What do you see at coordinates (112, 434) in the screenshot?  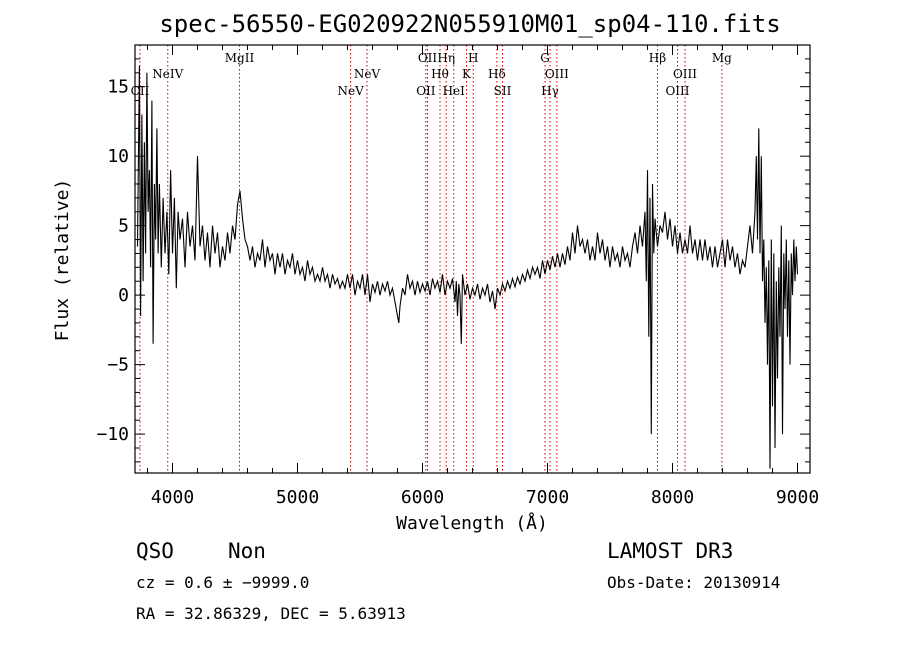 I see `y-tick-label: −10` at bounding box center [112, 434].